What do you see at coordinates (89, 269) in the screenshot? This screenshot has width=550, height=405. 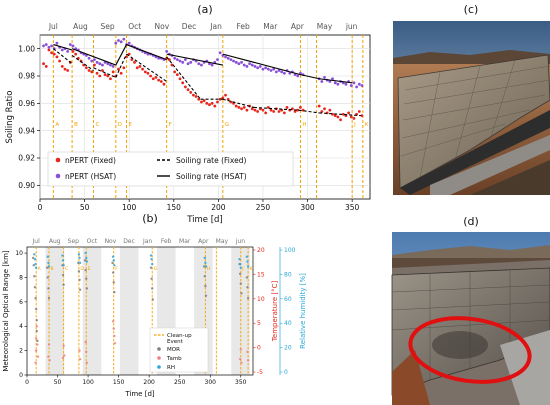 I see `b-event-label: E` at bounding box center [89, 269].